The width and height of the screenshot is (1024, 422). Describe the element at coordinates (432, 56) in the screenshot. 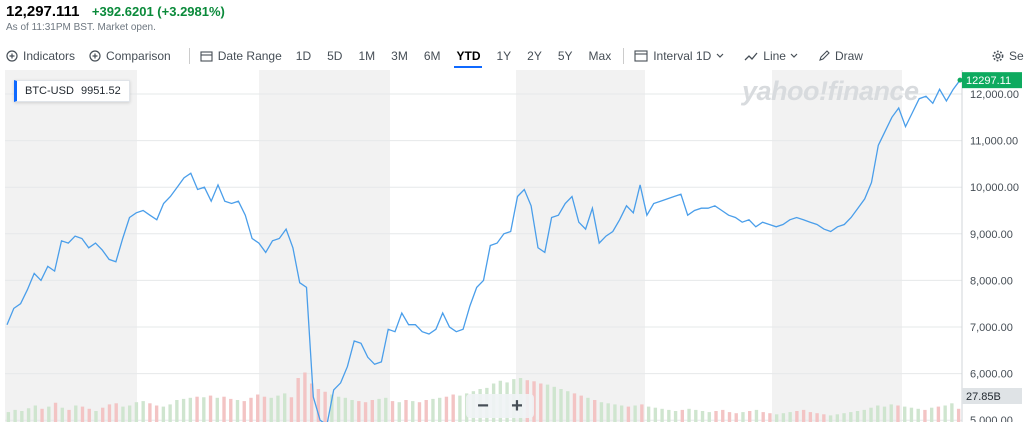

I see `range-tab-6m: 6M` at that location.